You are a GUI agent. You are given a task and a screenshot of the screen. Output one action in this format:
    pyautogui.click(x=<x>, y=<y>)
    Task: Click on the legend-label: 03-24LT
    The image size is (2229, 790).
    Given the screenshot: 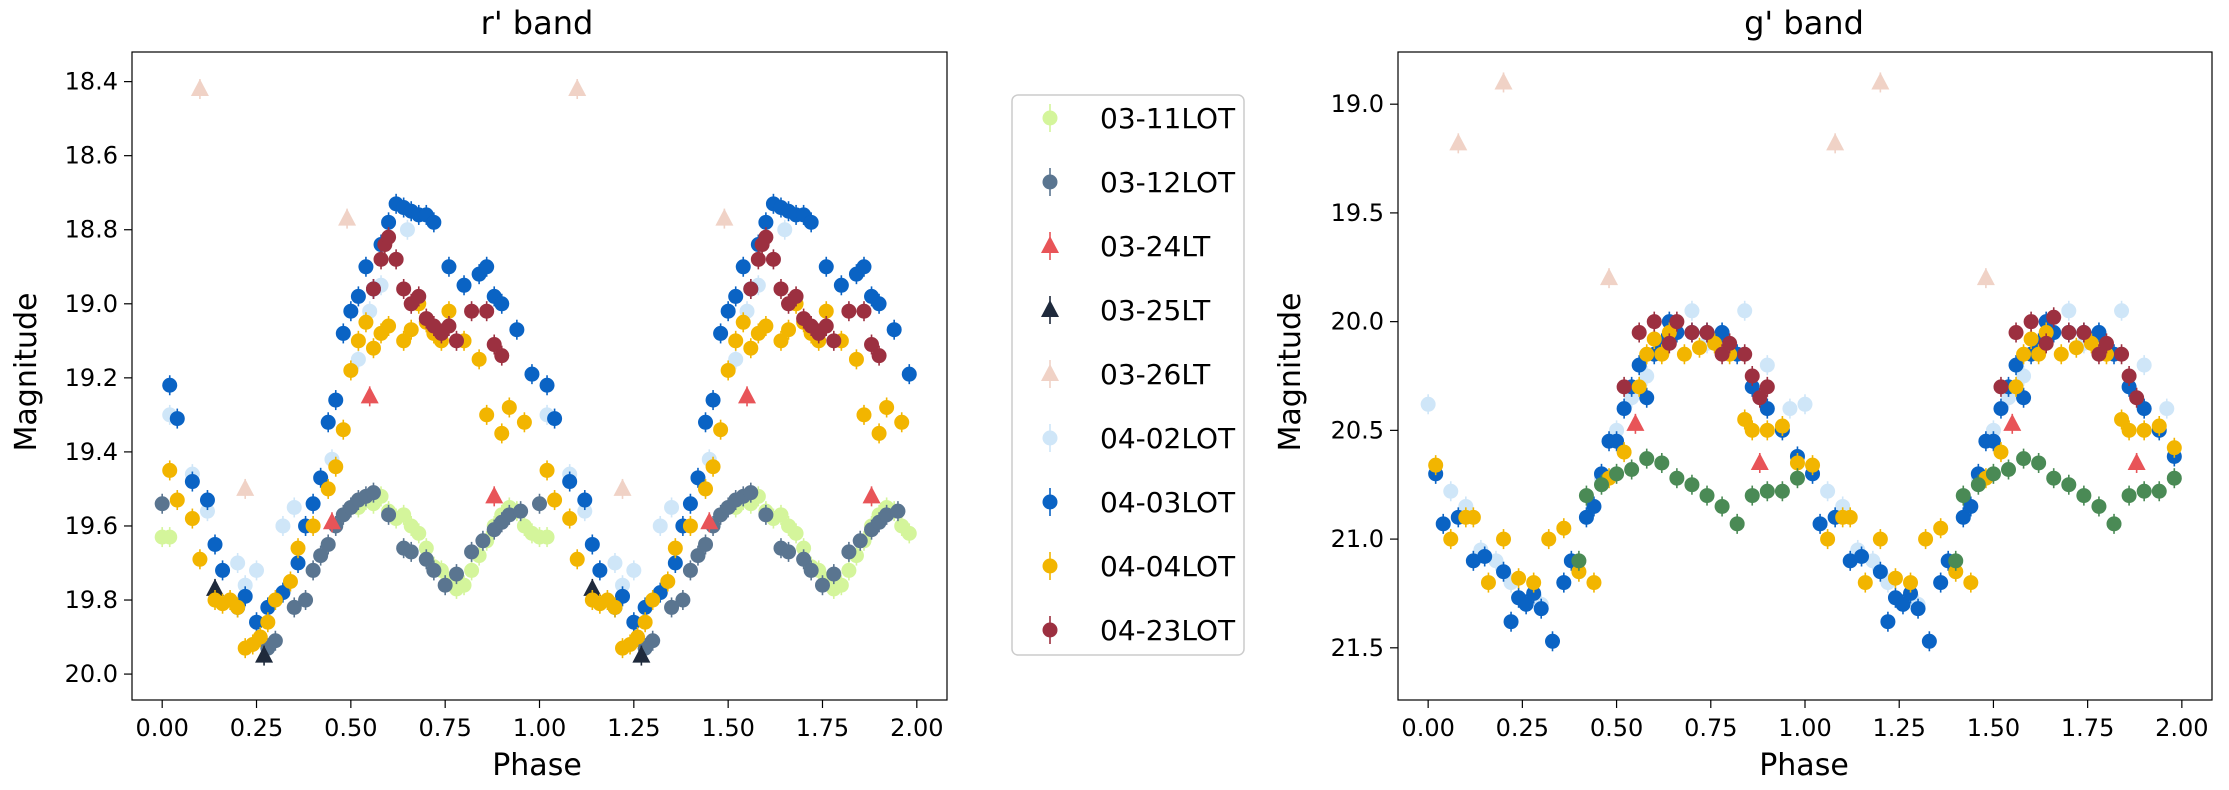 What is the action you would take?
    pyautogui.click(x=1155, y=246)
    